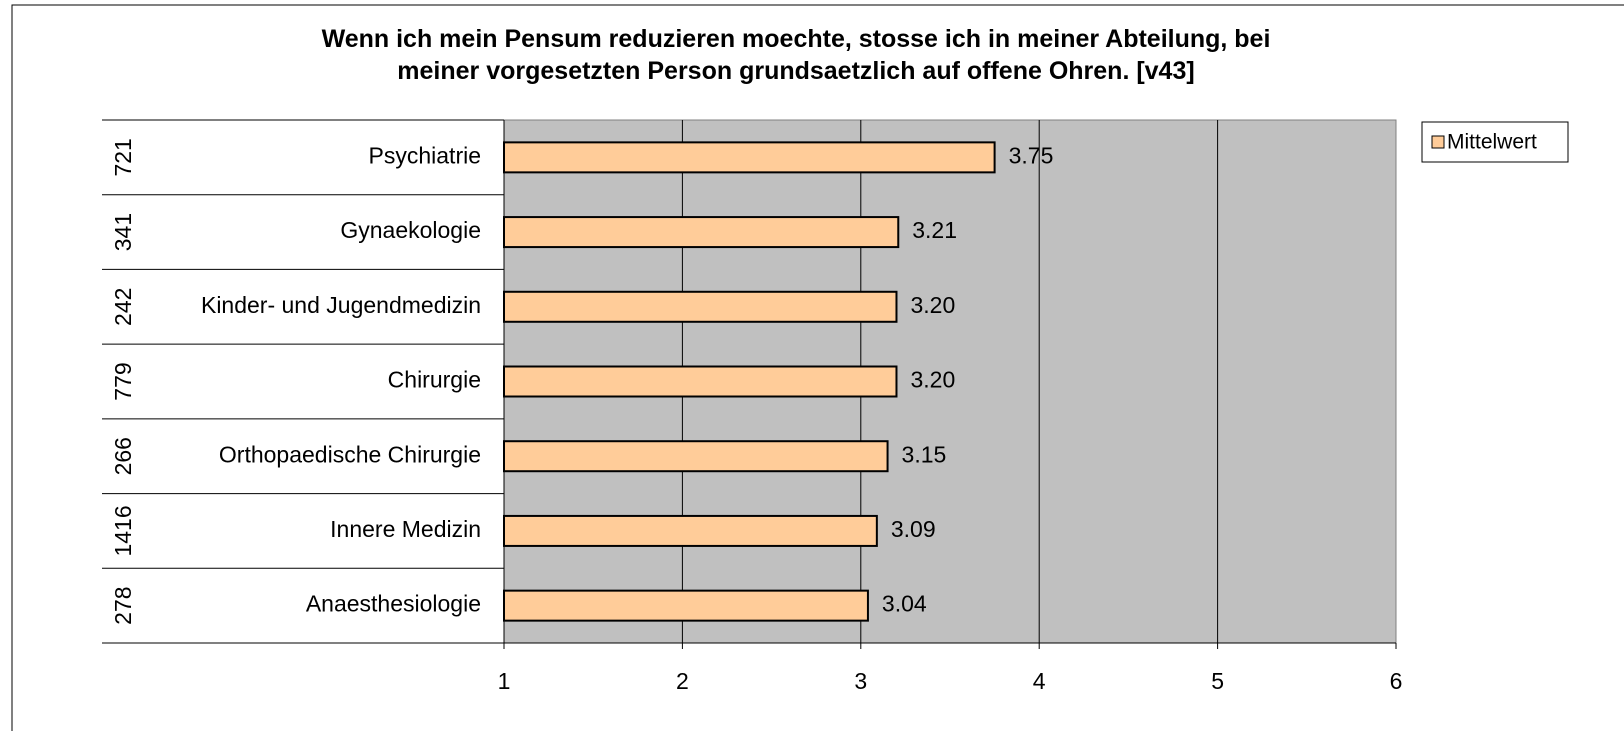 Image resolution: width=1624 pixels, height=731 pixels. Describe the element at coordinates (913, 529) in the screenshot. I see `value-label: 3.09` at that location.